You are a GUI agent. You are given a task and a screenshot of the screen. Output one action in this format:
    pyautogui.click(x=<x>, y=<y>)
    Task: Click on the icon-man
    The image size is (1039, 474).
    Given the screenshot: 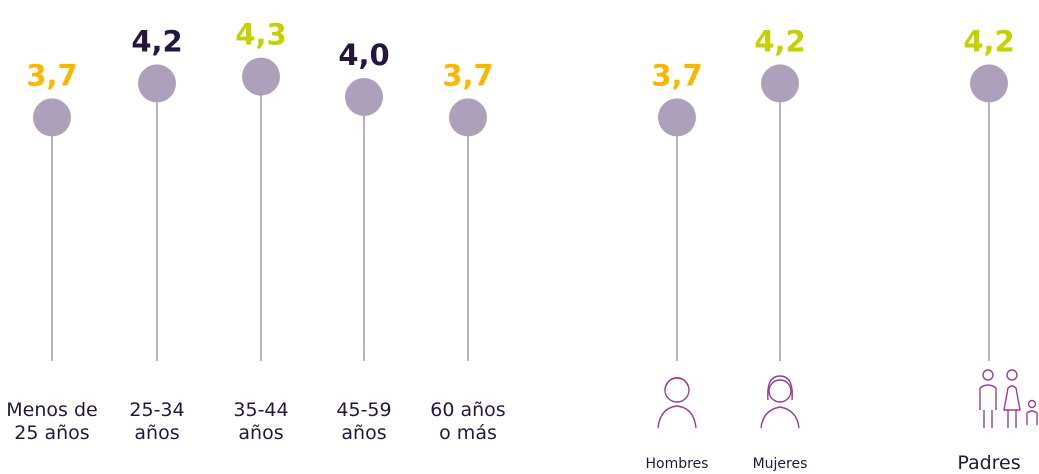 What is the action you would take?
    pyautogui.click(x=677, y=402)
    